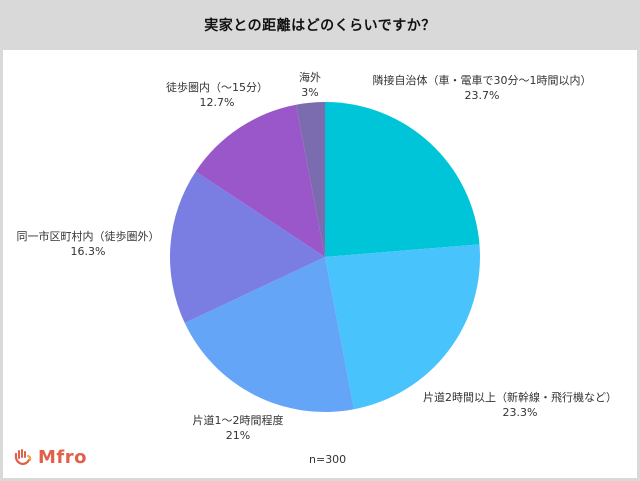 The image size is (640, 481). I want to click on slice-label-name: 片道2時間以上（新幹線・飛行機など）, so click(520, 397).